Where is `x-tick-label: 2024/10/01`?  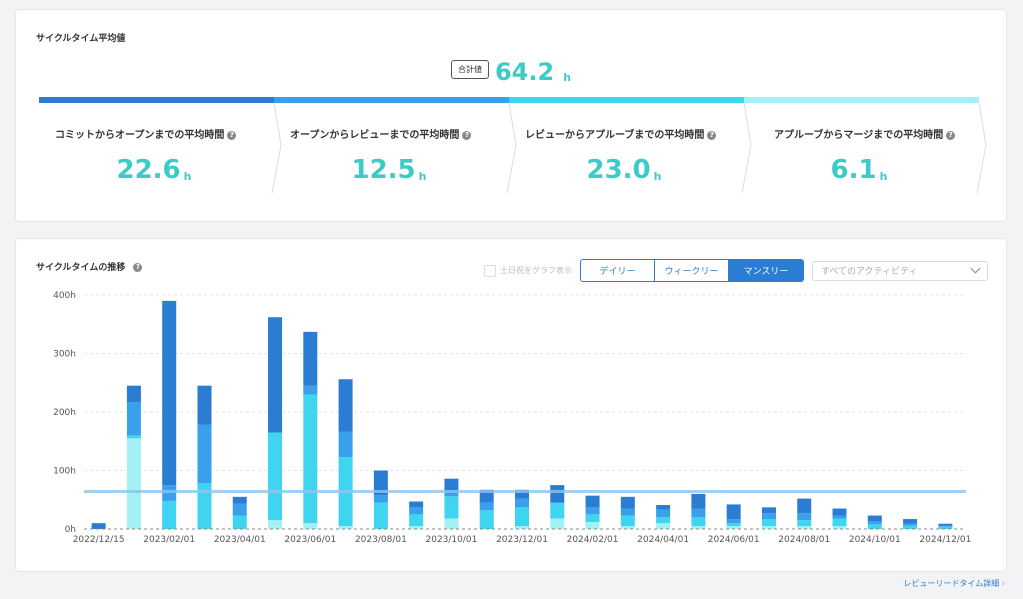 x-tick-label: 2024/10/01 is located at coordinates (875, 540).